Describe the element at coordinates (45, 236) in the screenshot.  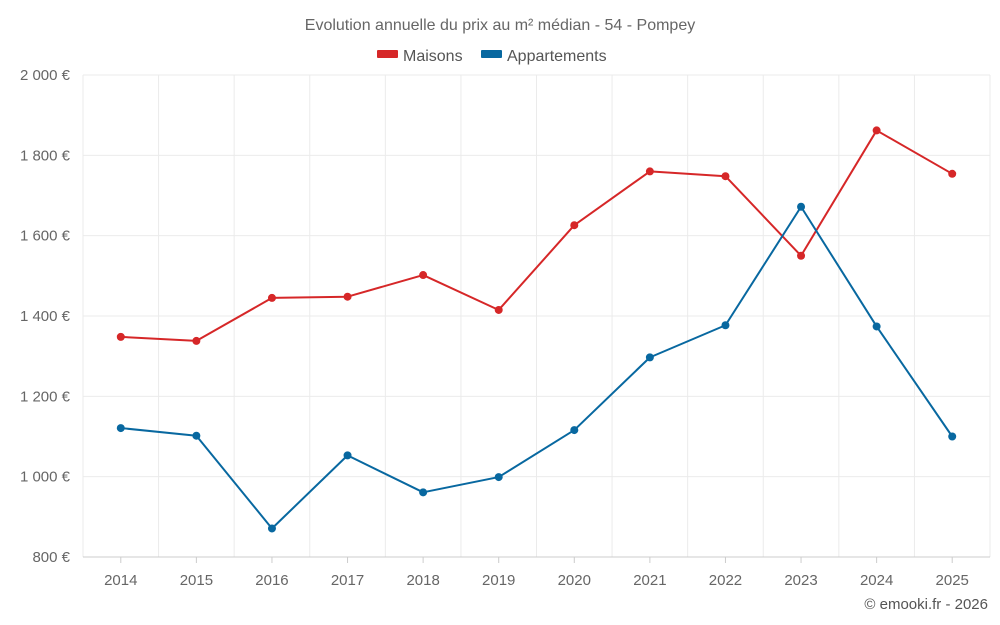
I see `y-tick-label: 1 600 €` at that location.